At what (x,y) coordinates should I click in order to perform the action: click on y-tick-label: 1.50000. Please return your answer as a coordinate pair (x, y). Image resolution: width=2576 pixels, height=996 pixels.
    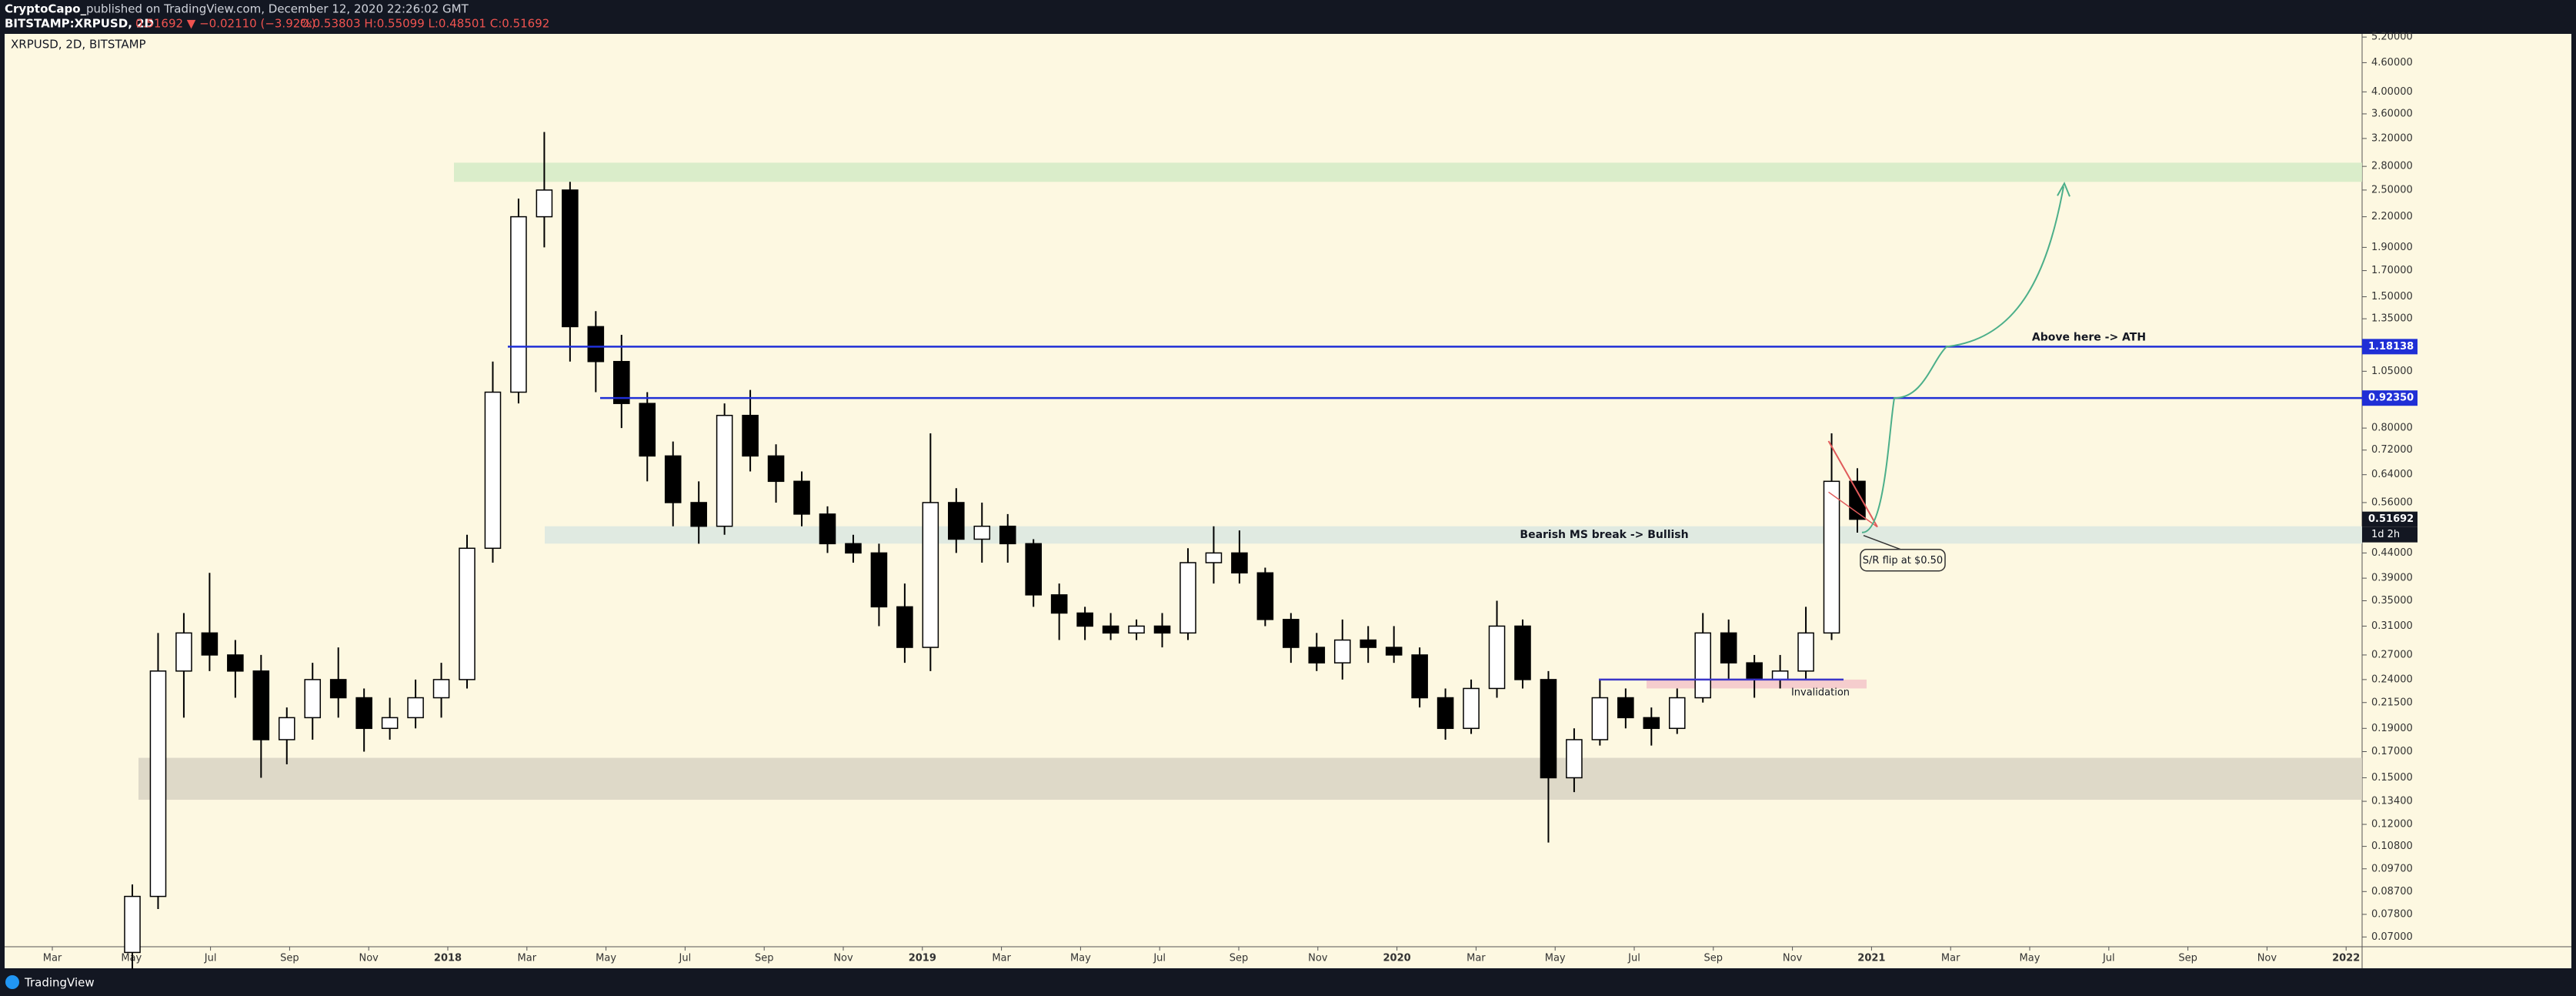
    Looking at the image, I should click on (2392, 296).